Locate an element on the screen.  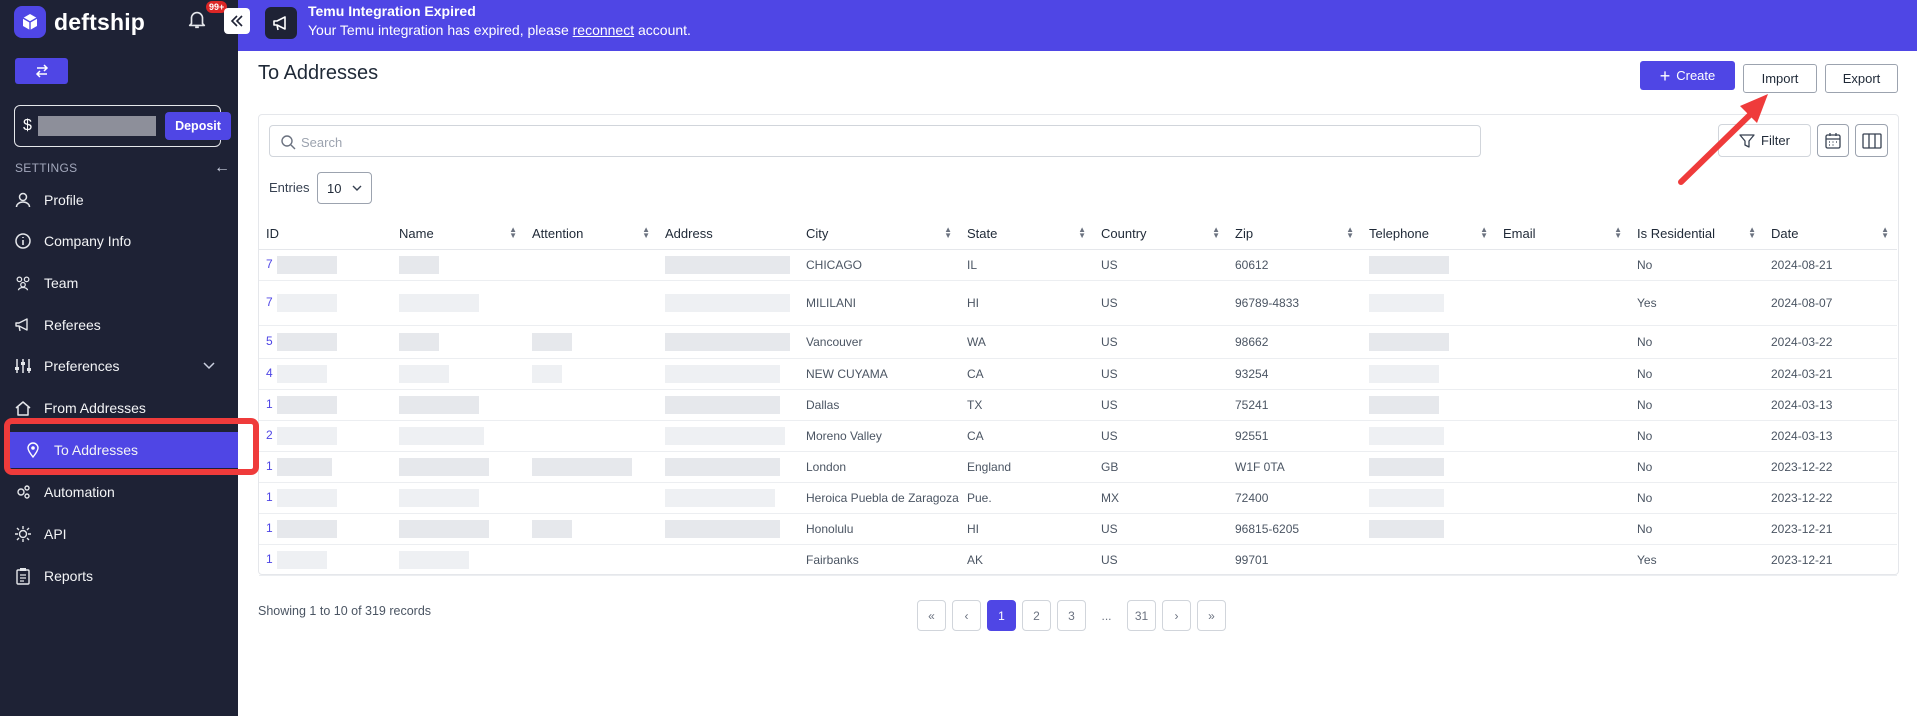
deposit-button: Deposit is located at coordinates (198, 126).